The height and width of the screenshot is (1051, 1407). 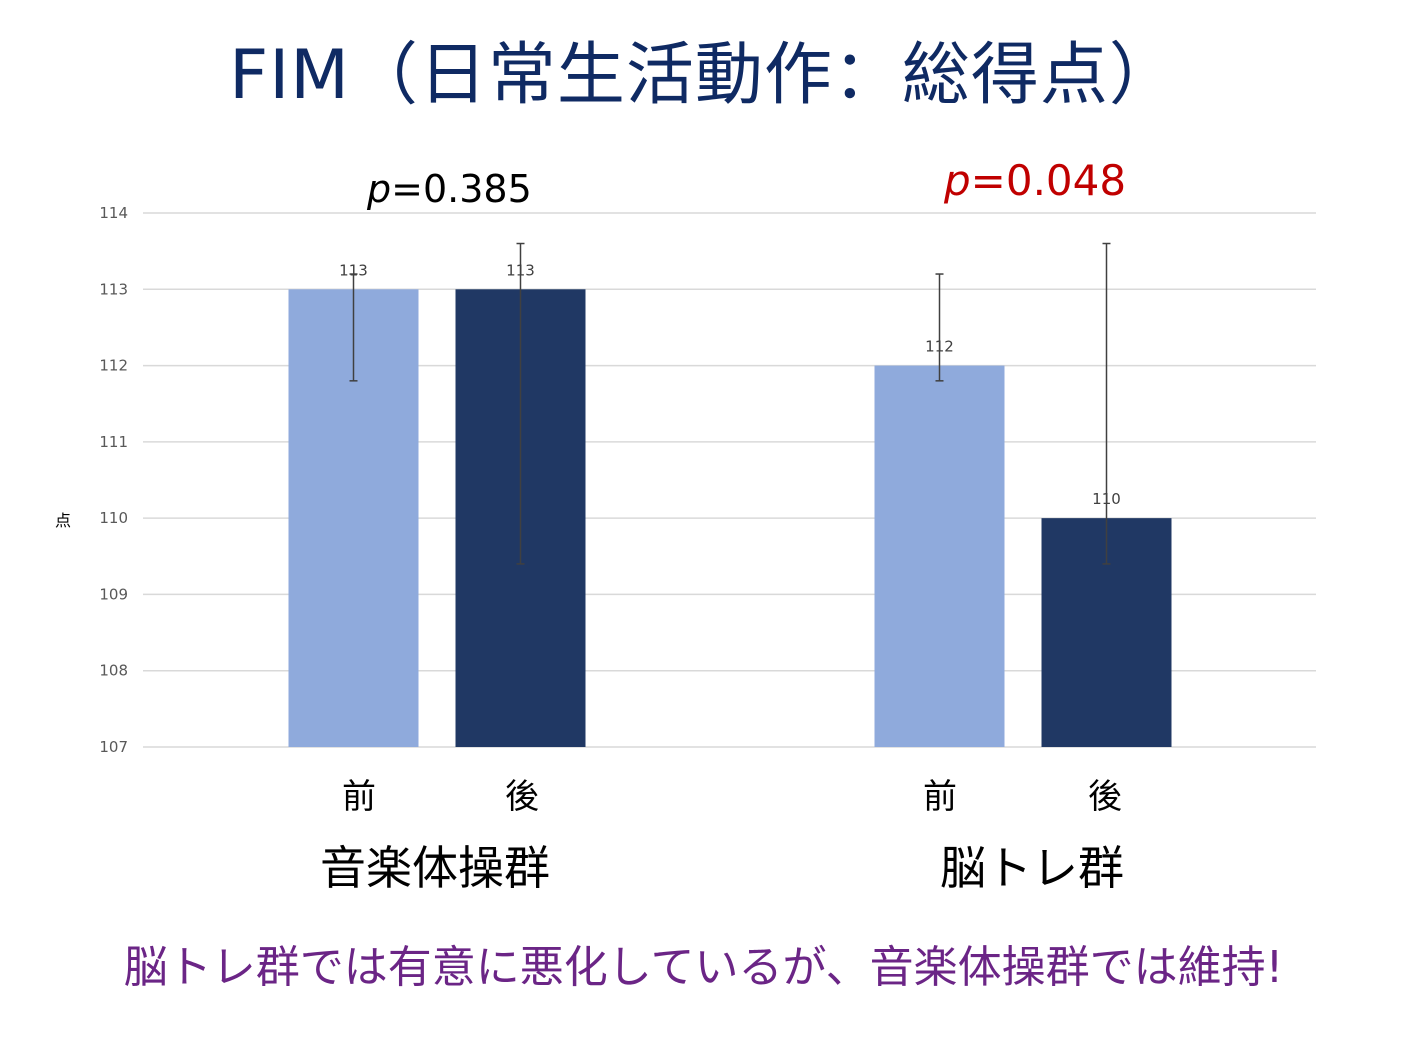 What do you see at coordinates (939, 556) in the screenshot?
I see `bar-group2-before` at bounding box center [939, 556].